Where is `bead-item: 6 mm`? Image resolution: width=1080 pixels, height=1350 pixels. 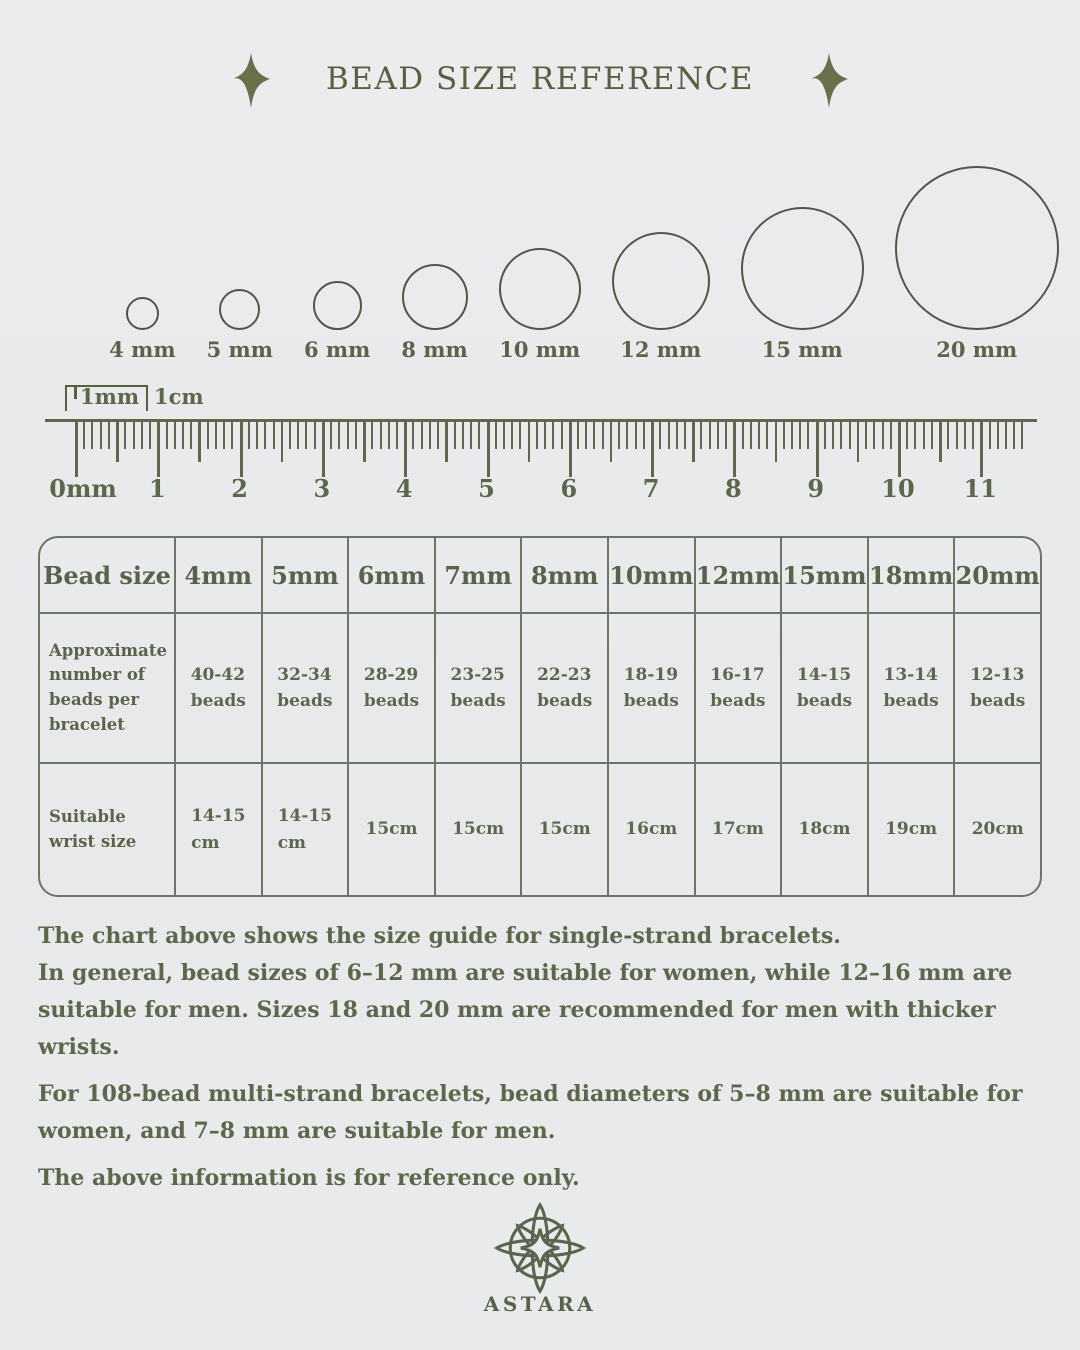 bead-item: 6 mm is located at coordinates (337, 321).